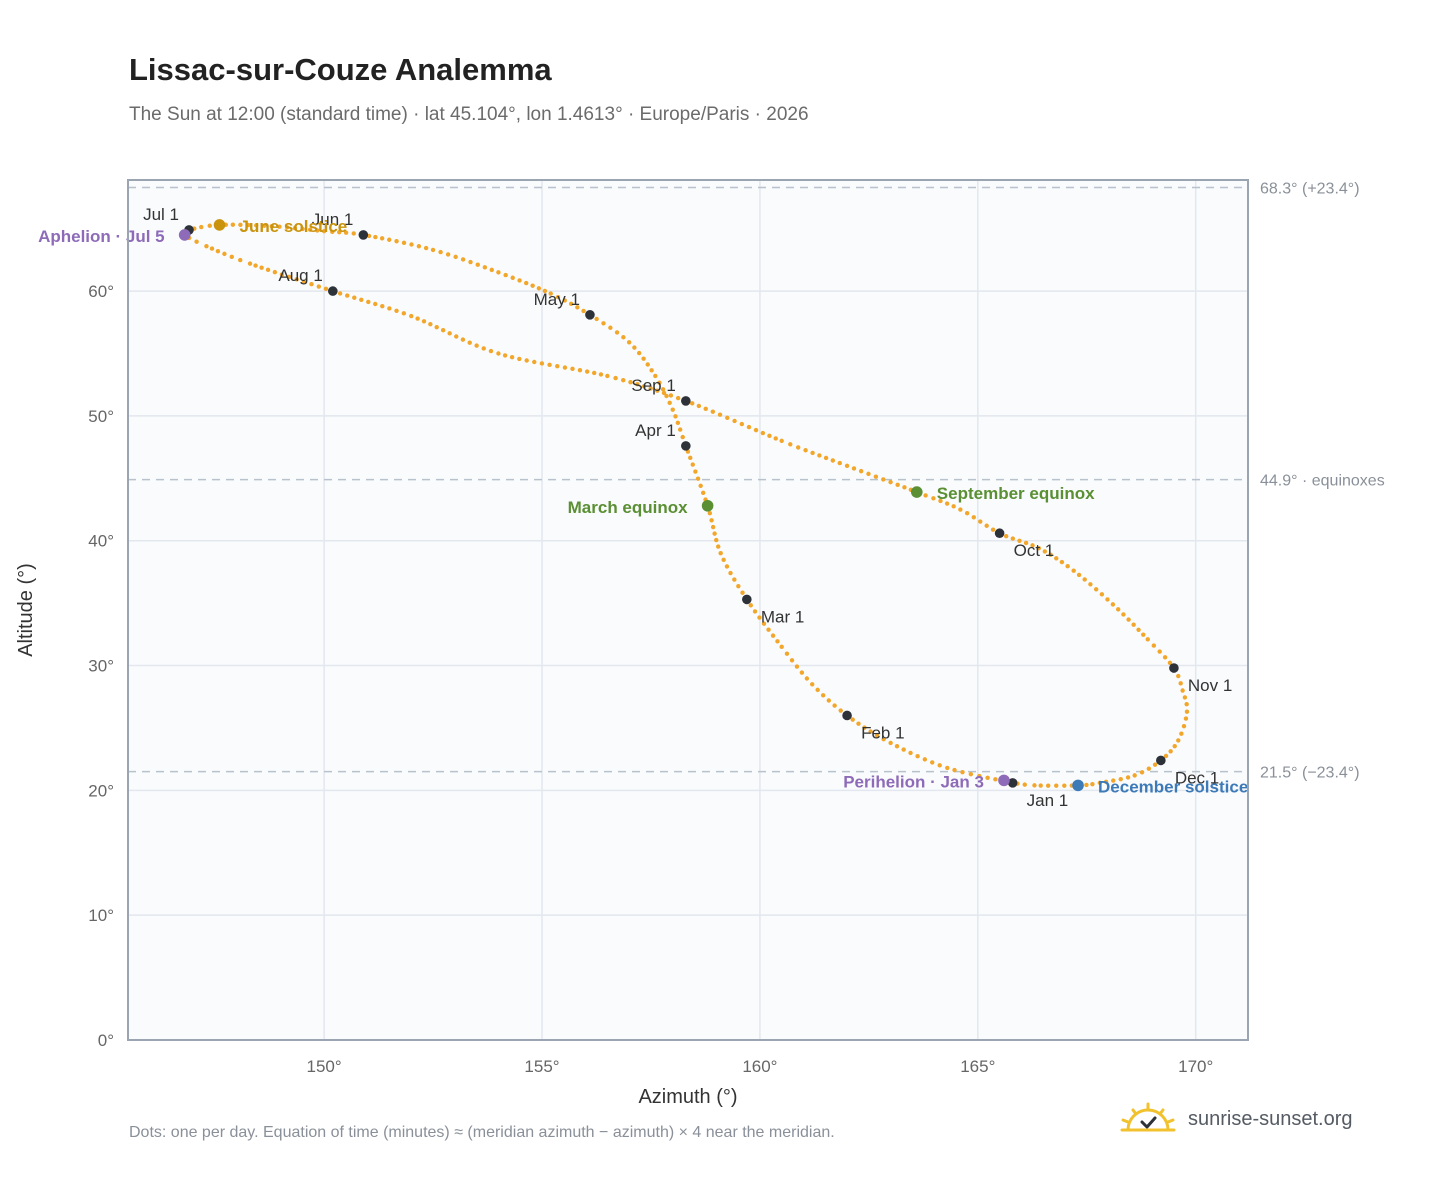  Describe the element at coordinates (1236, 1119) in the screenshot. I see `brand: sunrise-sunset.org` at that location.